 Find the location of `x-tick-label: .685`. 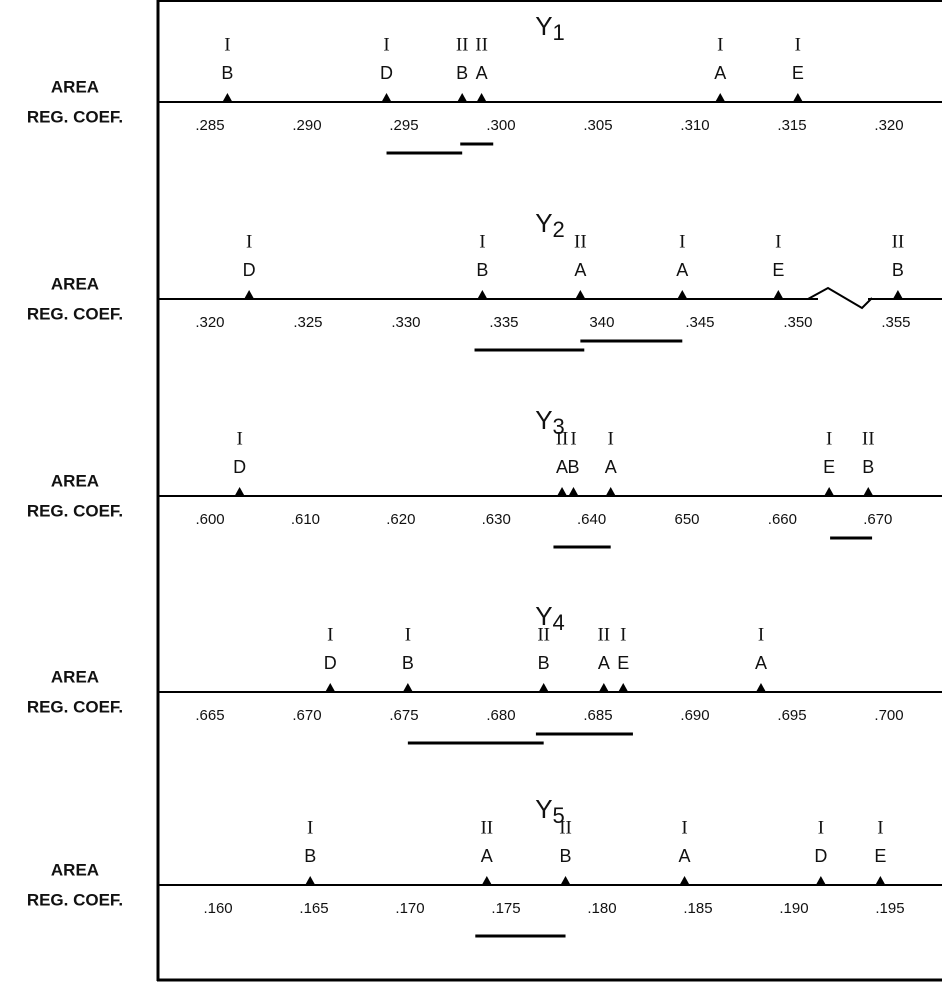

x-tick-label: .685 is located at coordinates (597, 715).